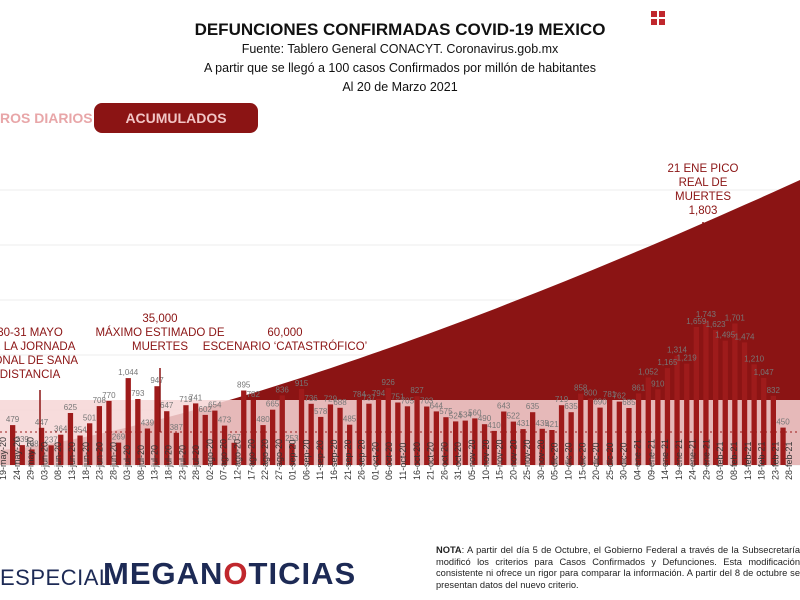 The image size is (800, 600). What do you see at coordinates (629, 402) in the screenshot?
I see `data-label: 685` at bounding box center [629, 402].